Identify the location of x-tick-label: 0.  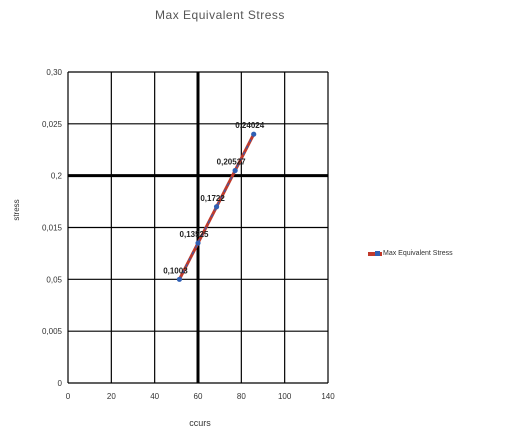
(68, 396).